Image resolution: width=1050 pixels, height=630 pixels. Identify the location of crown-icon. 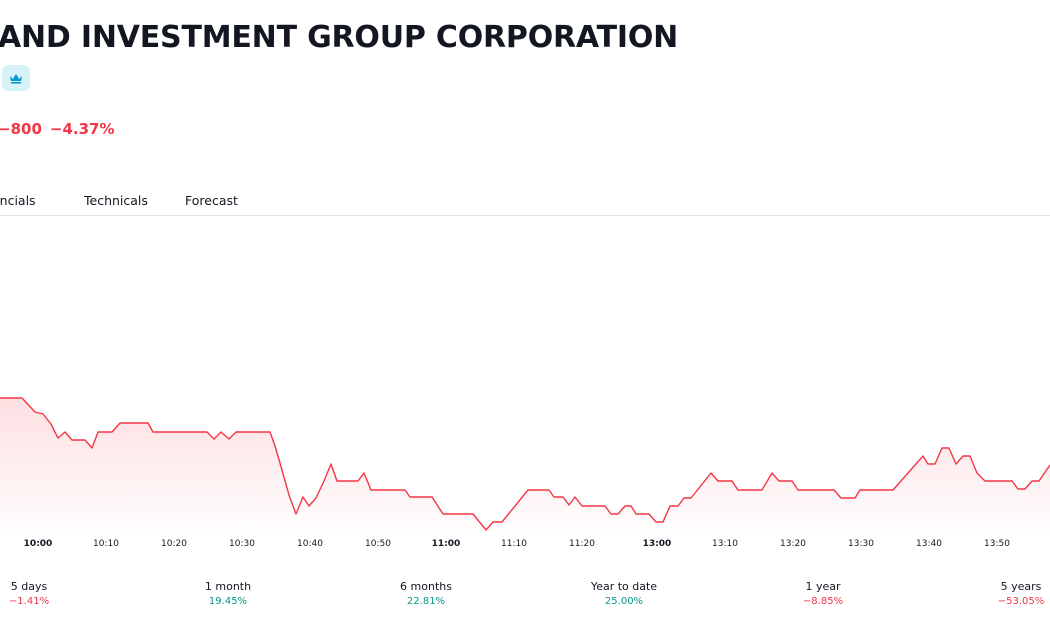
(16, 78).